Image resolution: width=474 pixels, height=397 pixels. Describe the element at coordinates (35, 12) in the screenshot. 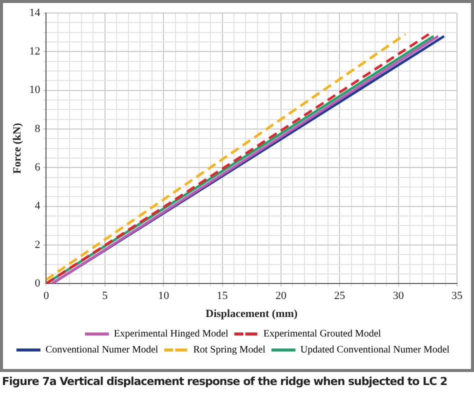

I see `y-tick-label: 14` at that location.